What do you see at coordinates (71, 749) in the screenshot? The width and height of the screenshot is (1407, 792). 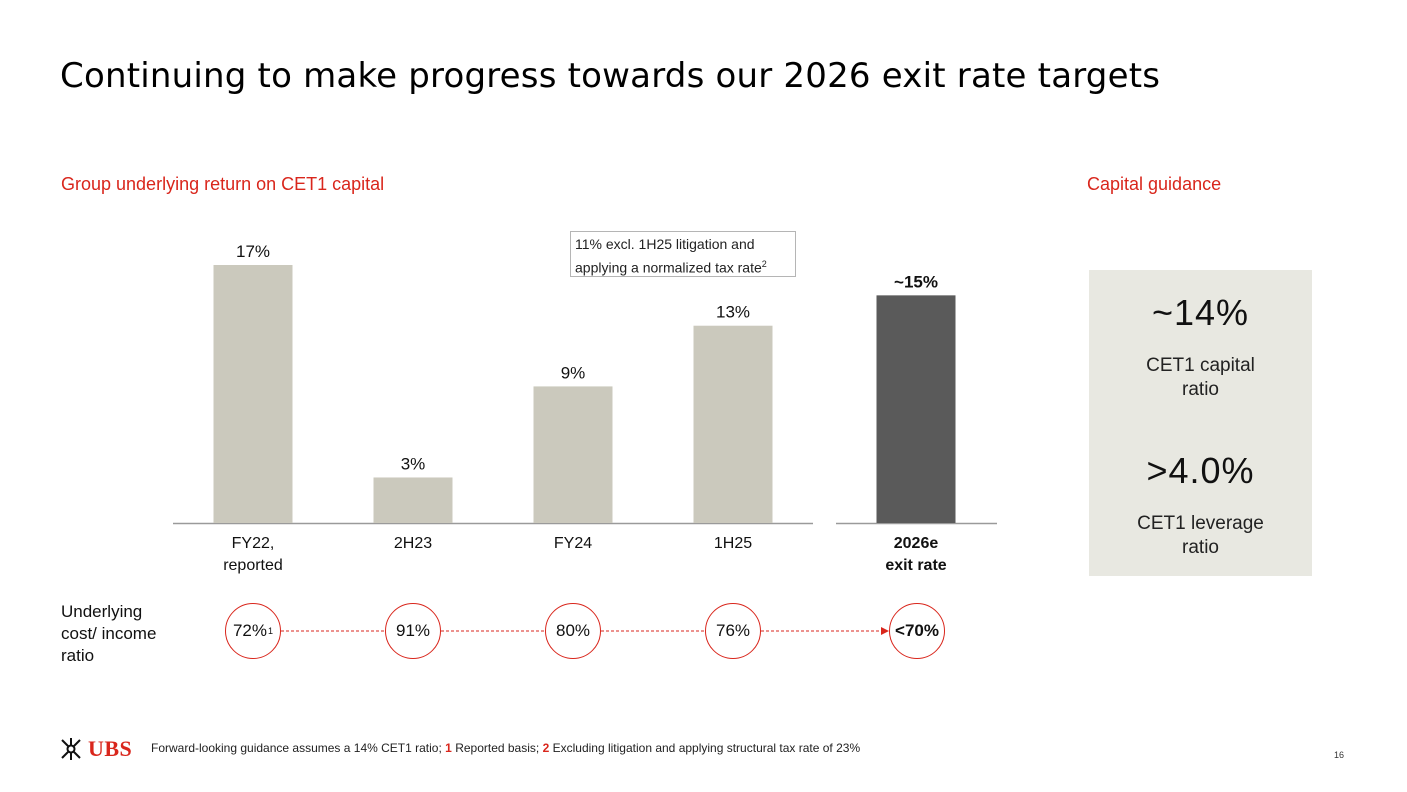 I see `keys-icon` at bounding box center [71, 749].